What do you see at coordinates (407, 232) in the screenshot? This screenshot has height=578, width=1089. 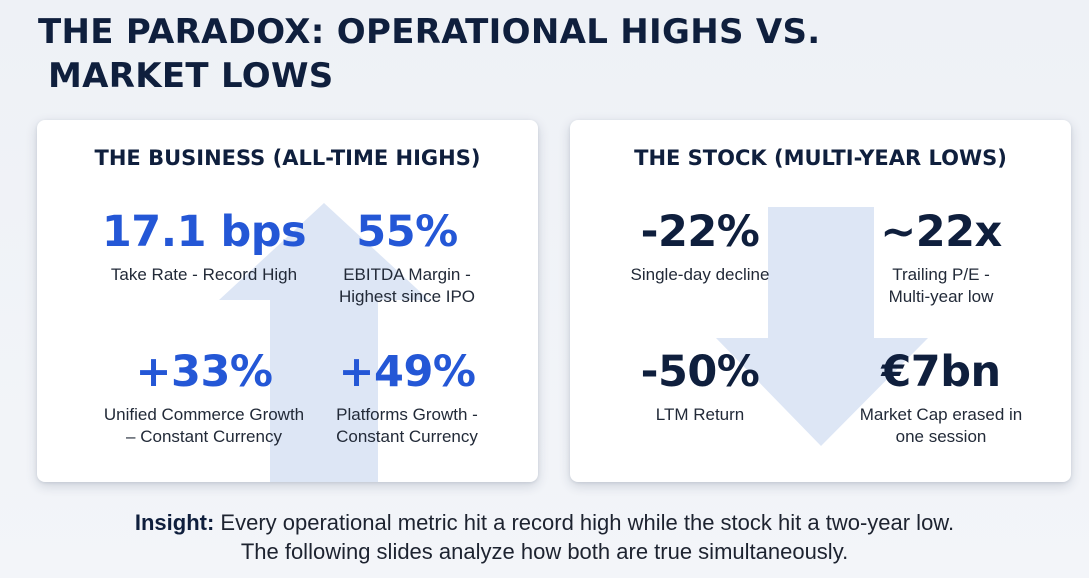 I see `metric-value: 55%` at bounding box center [407, 232].